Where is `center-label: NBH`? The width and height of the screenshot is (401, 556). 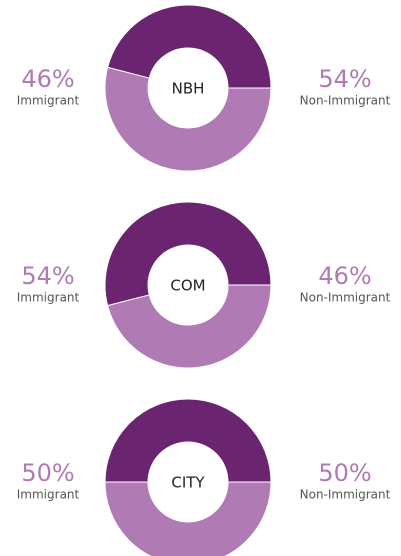
center-label: NBH is located at coordinates (188, 89).